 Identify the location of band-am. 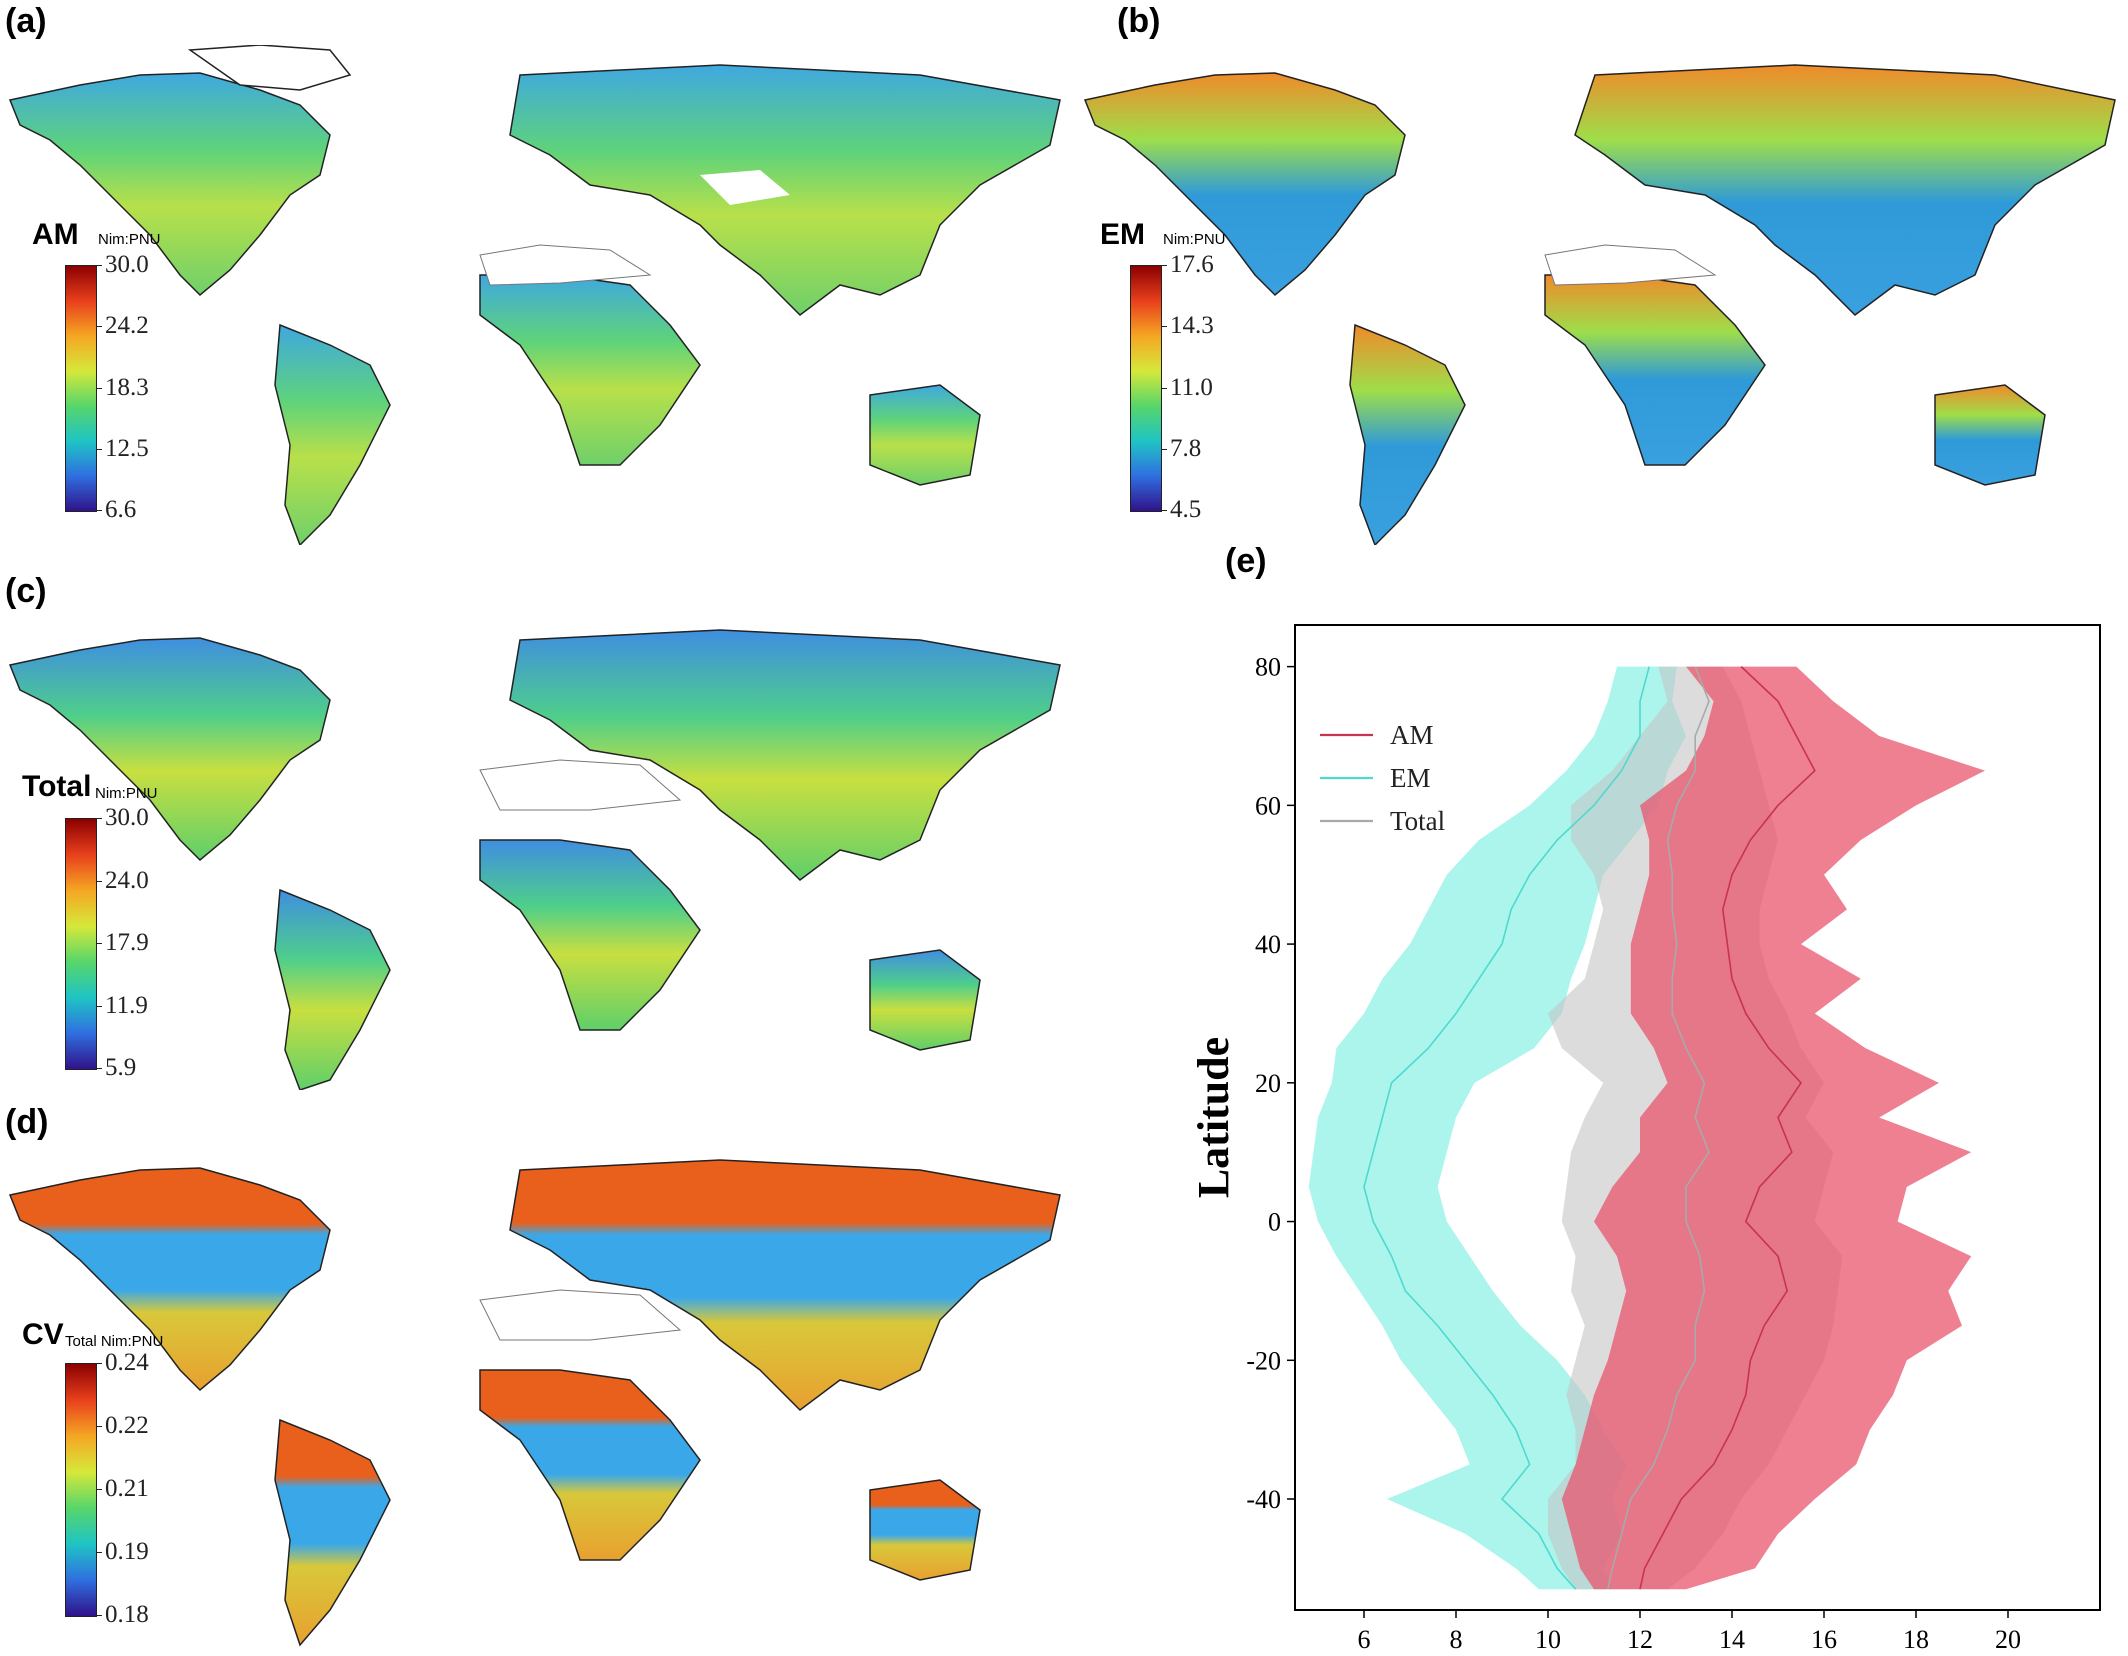
(1773, 1128).